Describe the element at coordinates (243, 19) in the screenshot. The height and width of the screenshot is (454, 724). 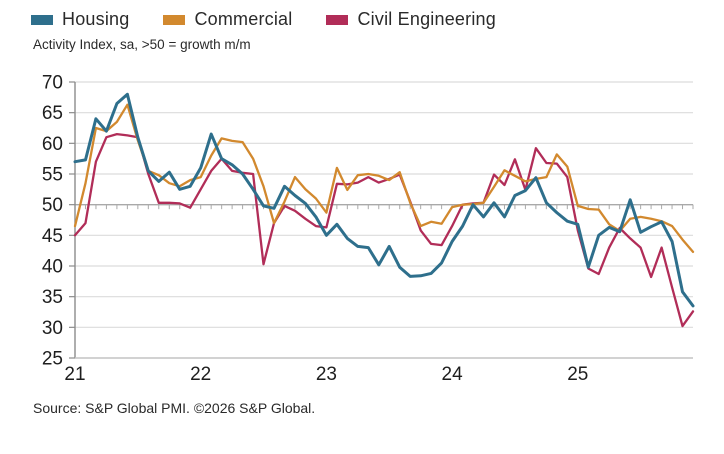
I see `legend-label-commercial: Commercial` at that location.